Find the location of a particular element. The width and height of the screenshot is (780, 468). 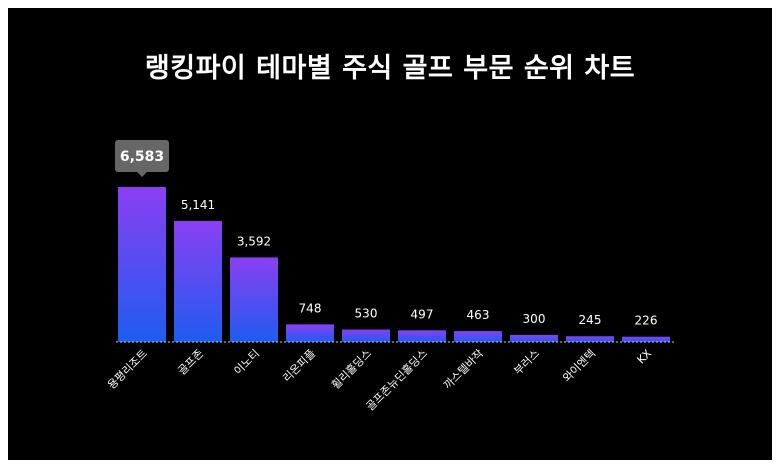

callout-box is located at coordinates (142, 156).